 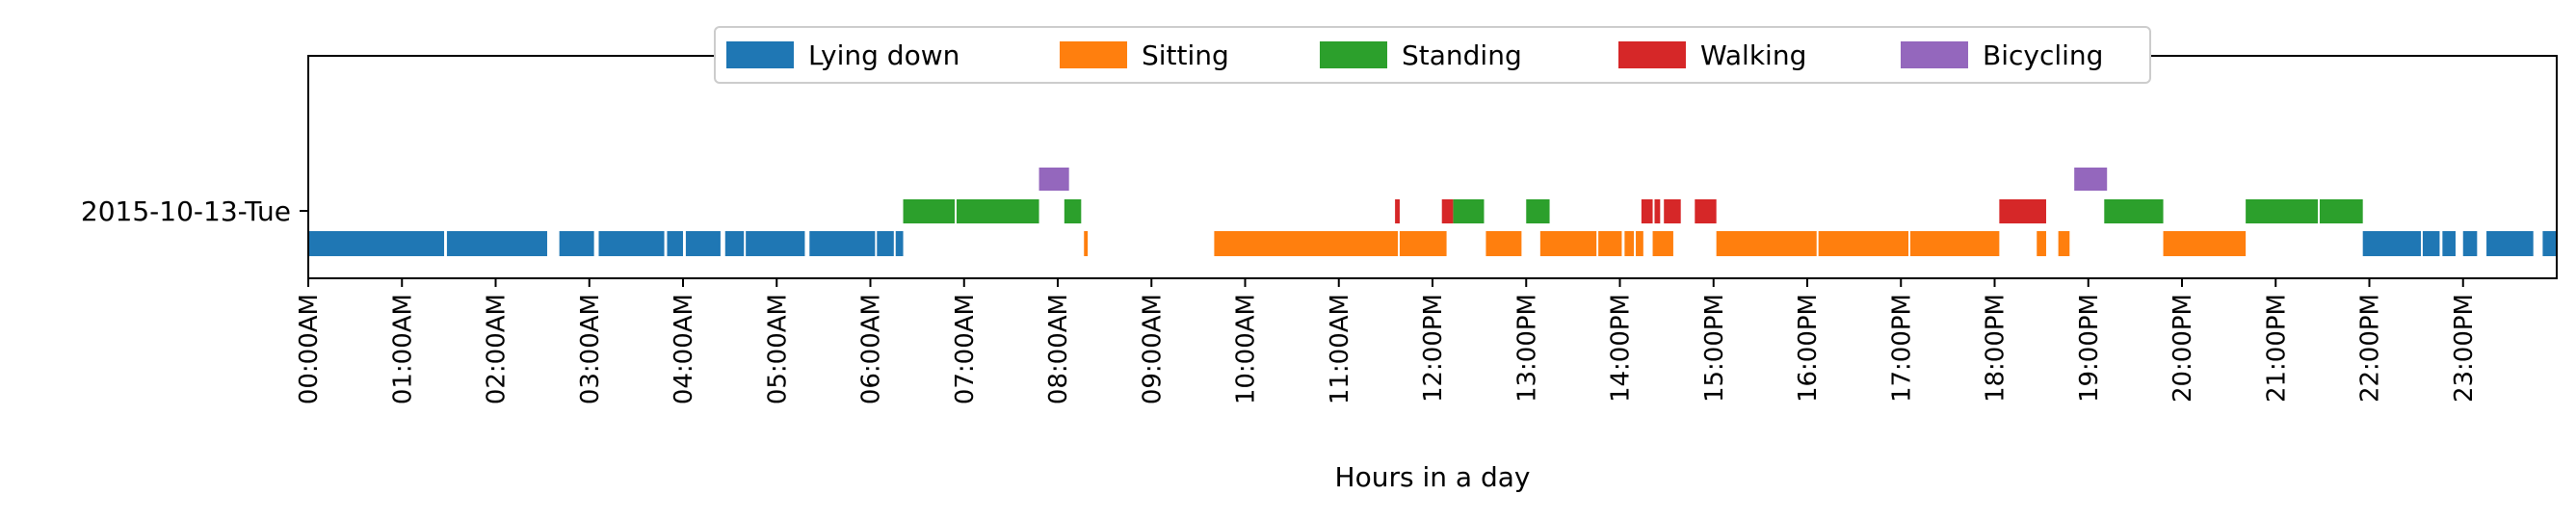 What do you see at coordinates (684, 349) in the screenshot?
I see `x-tick-label: 04:00AM` at bounding box center [684, 349].